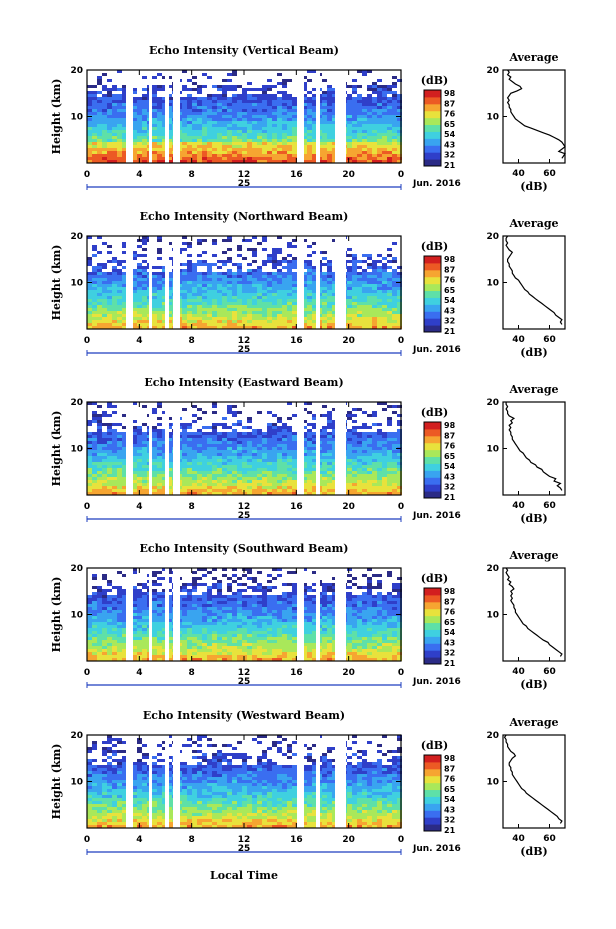 Image resolution: width=616 pixels, height=929 pixels. I want to click on missing-data-gap, so click(176, 448).